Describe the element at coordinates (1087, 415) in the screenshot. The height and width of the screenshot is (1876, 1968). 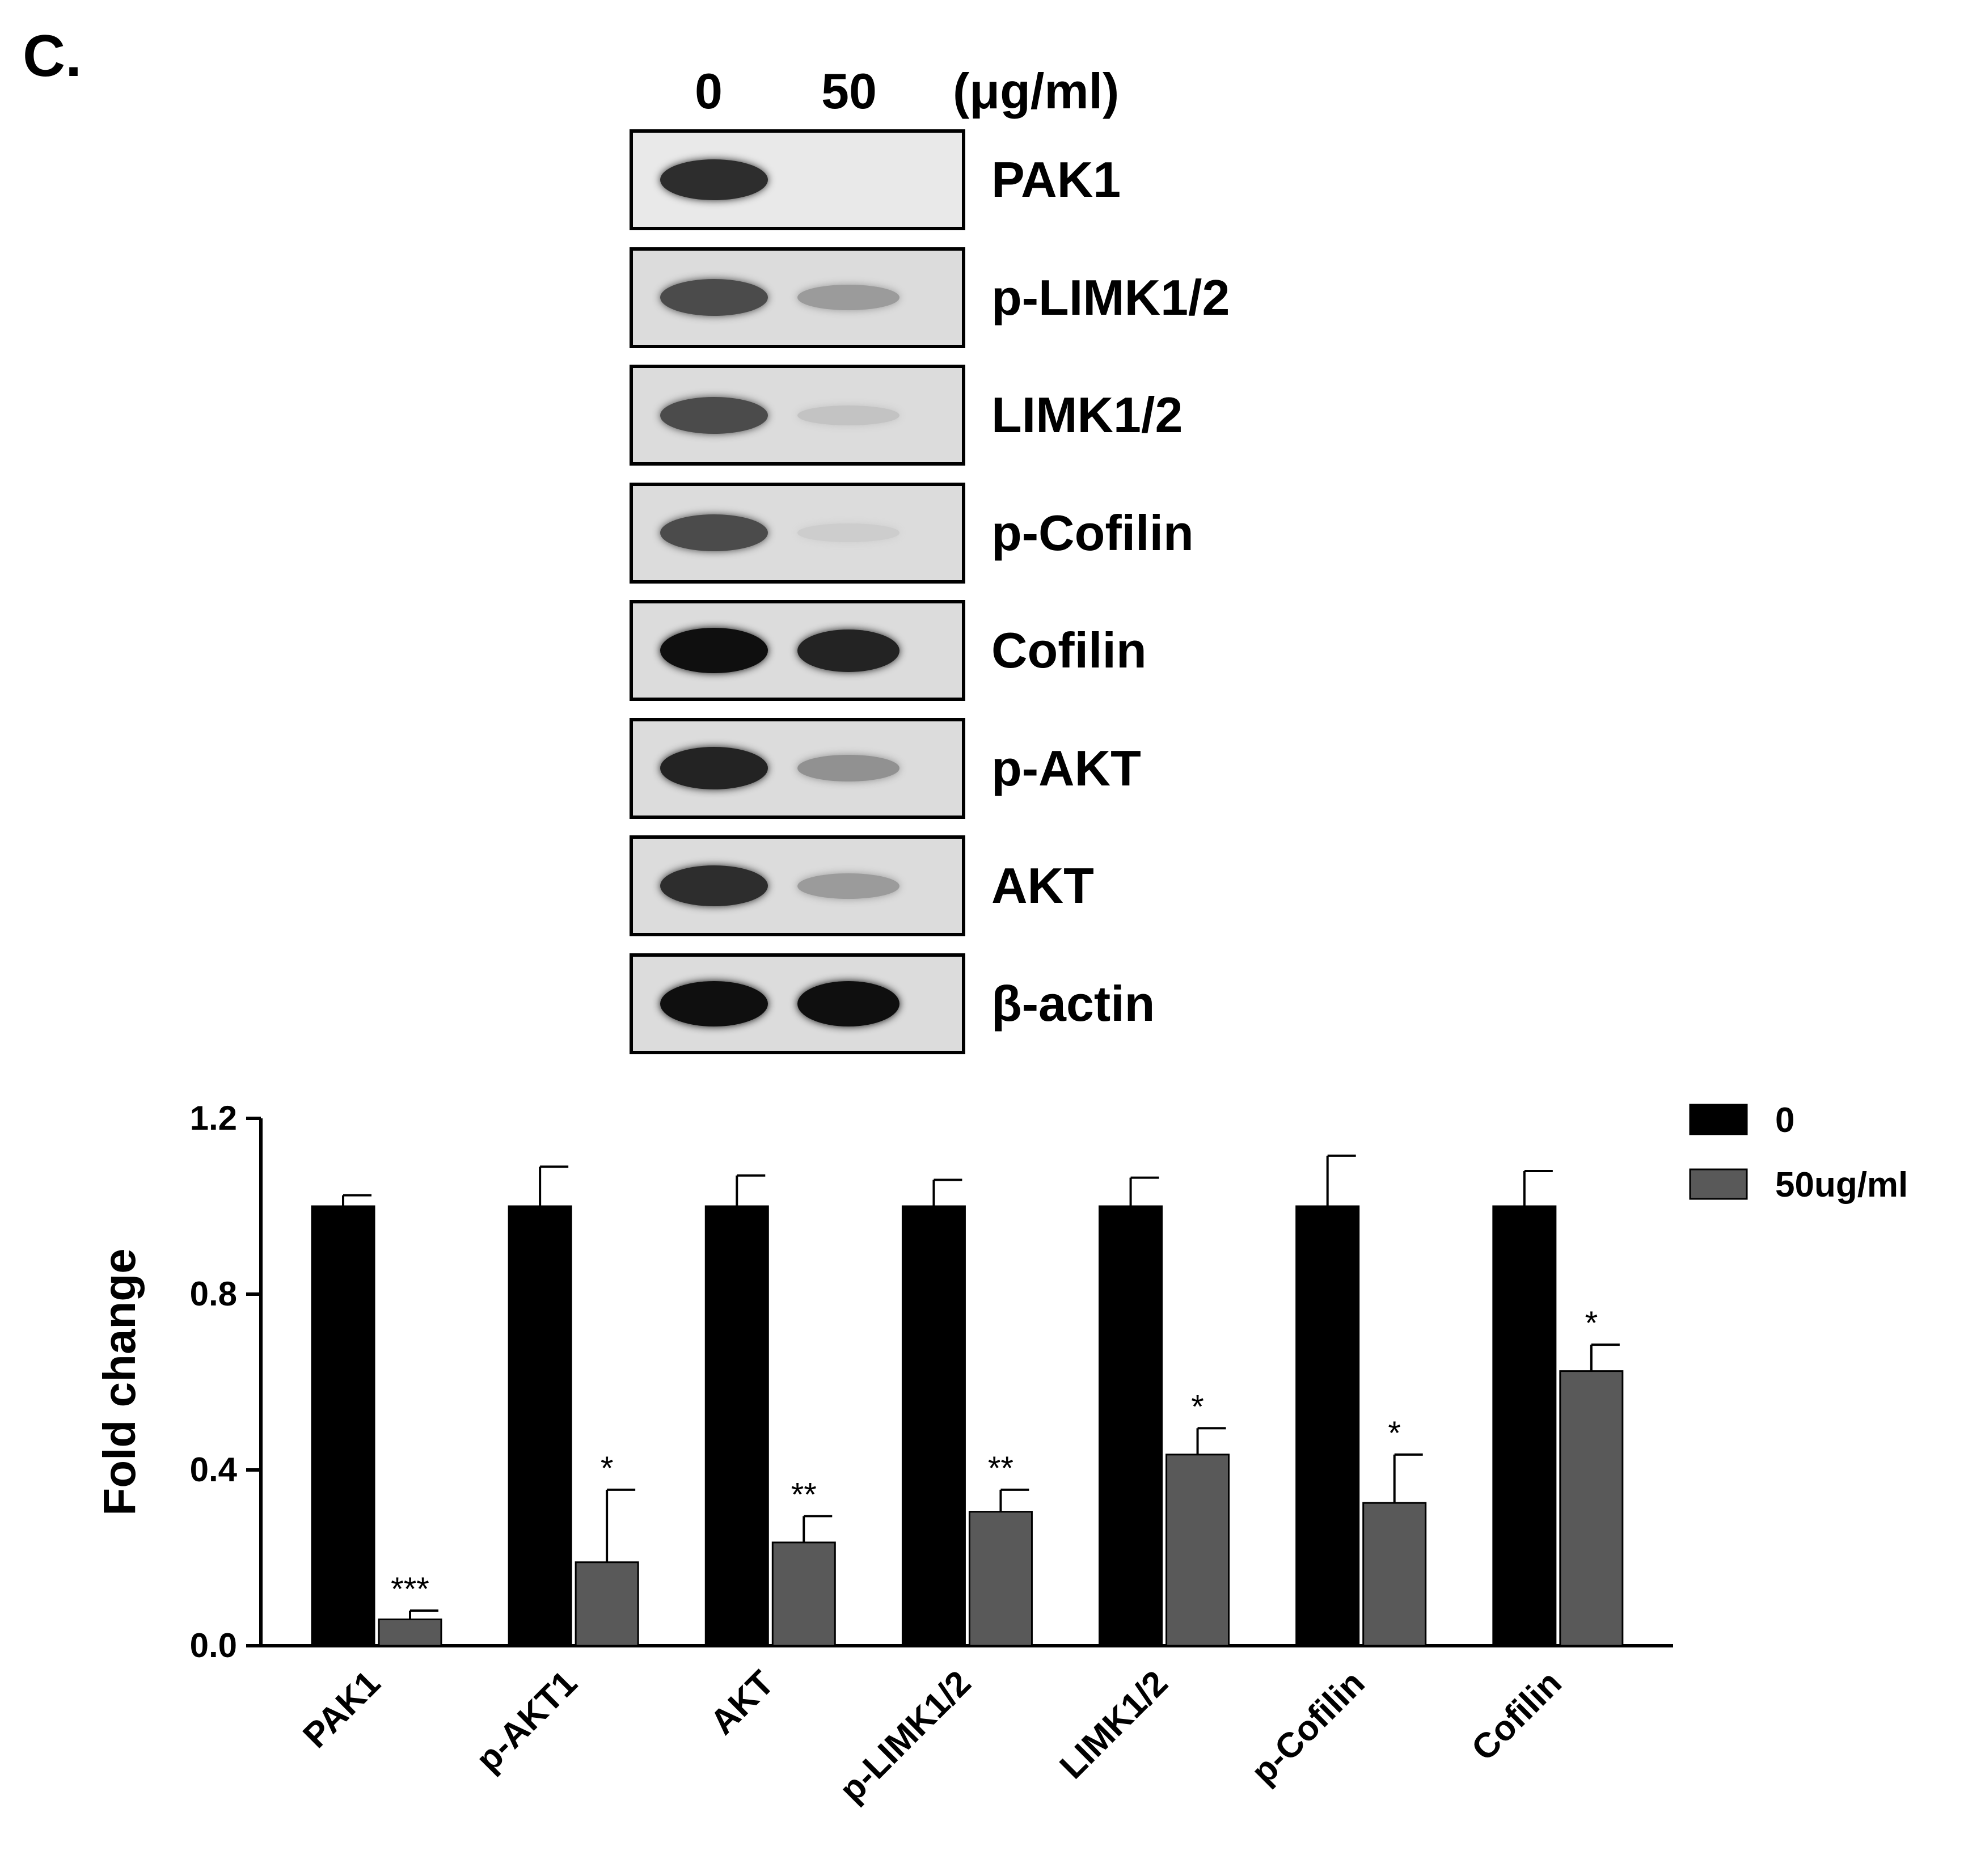
I see `blot-protein-label: LIMK1/2` at that location.